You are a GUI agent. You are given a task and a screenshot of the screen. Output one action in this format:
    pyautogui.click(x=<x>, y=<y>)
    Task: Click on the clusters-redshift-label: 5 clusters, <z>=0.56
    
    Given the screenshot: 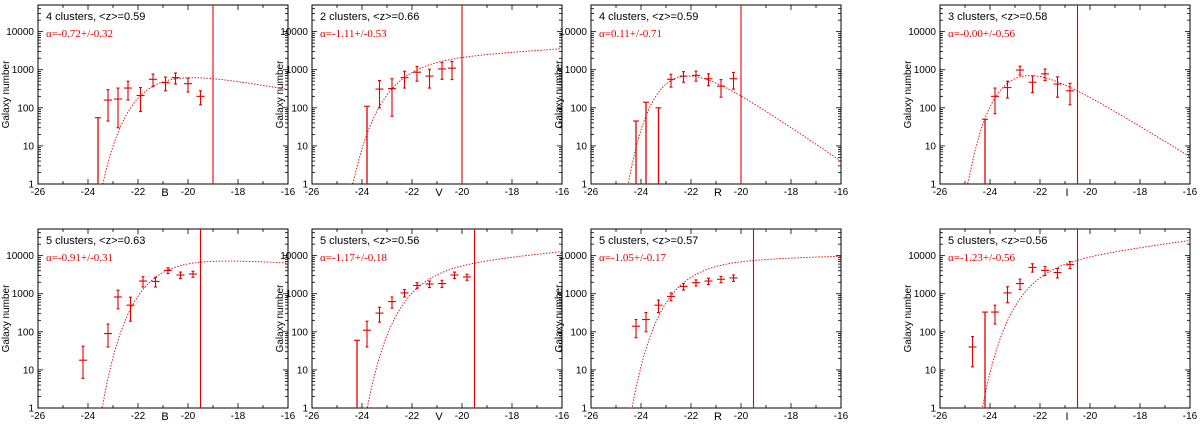 What is the action you would take?
    pyautogui.click(x=997, y=241)
    